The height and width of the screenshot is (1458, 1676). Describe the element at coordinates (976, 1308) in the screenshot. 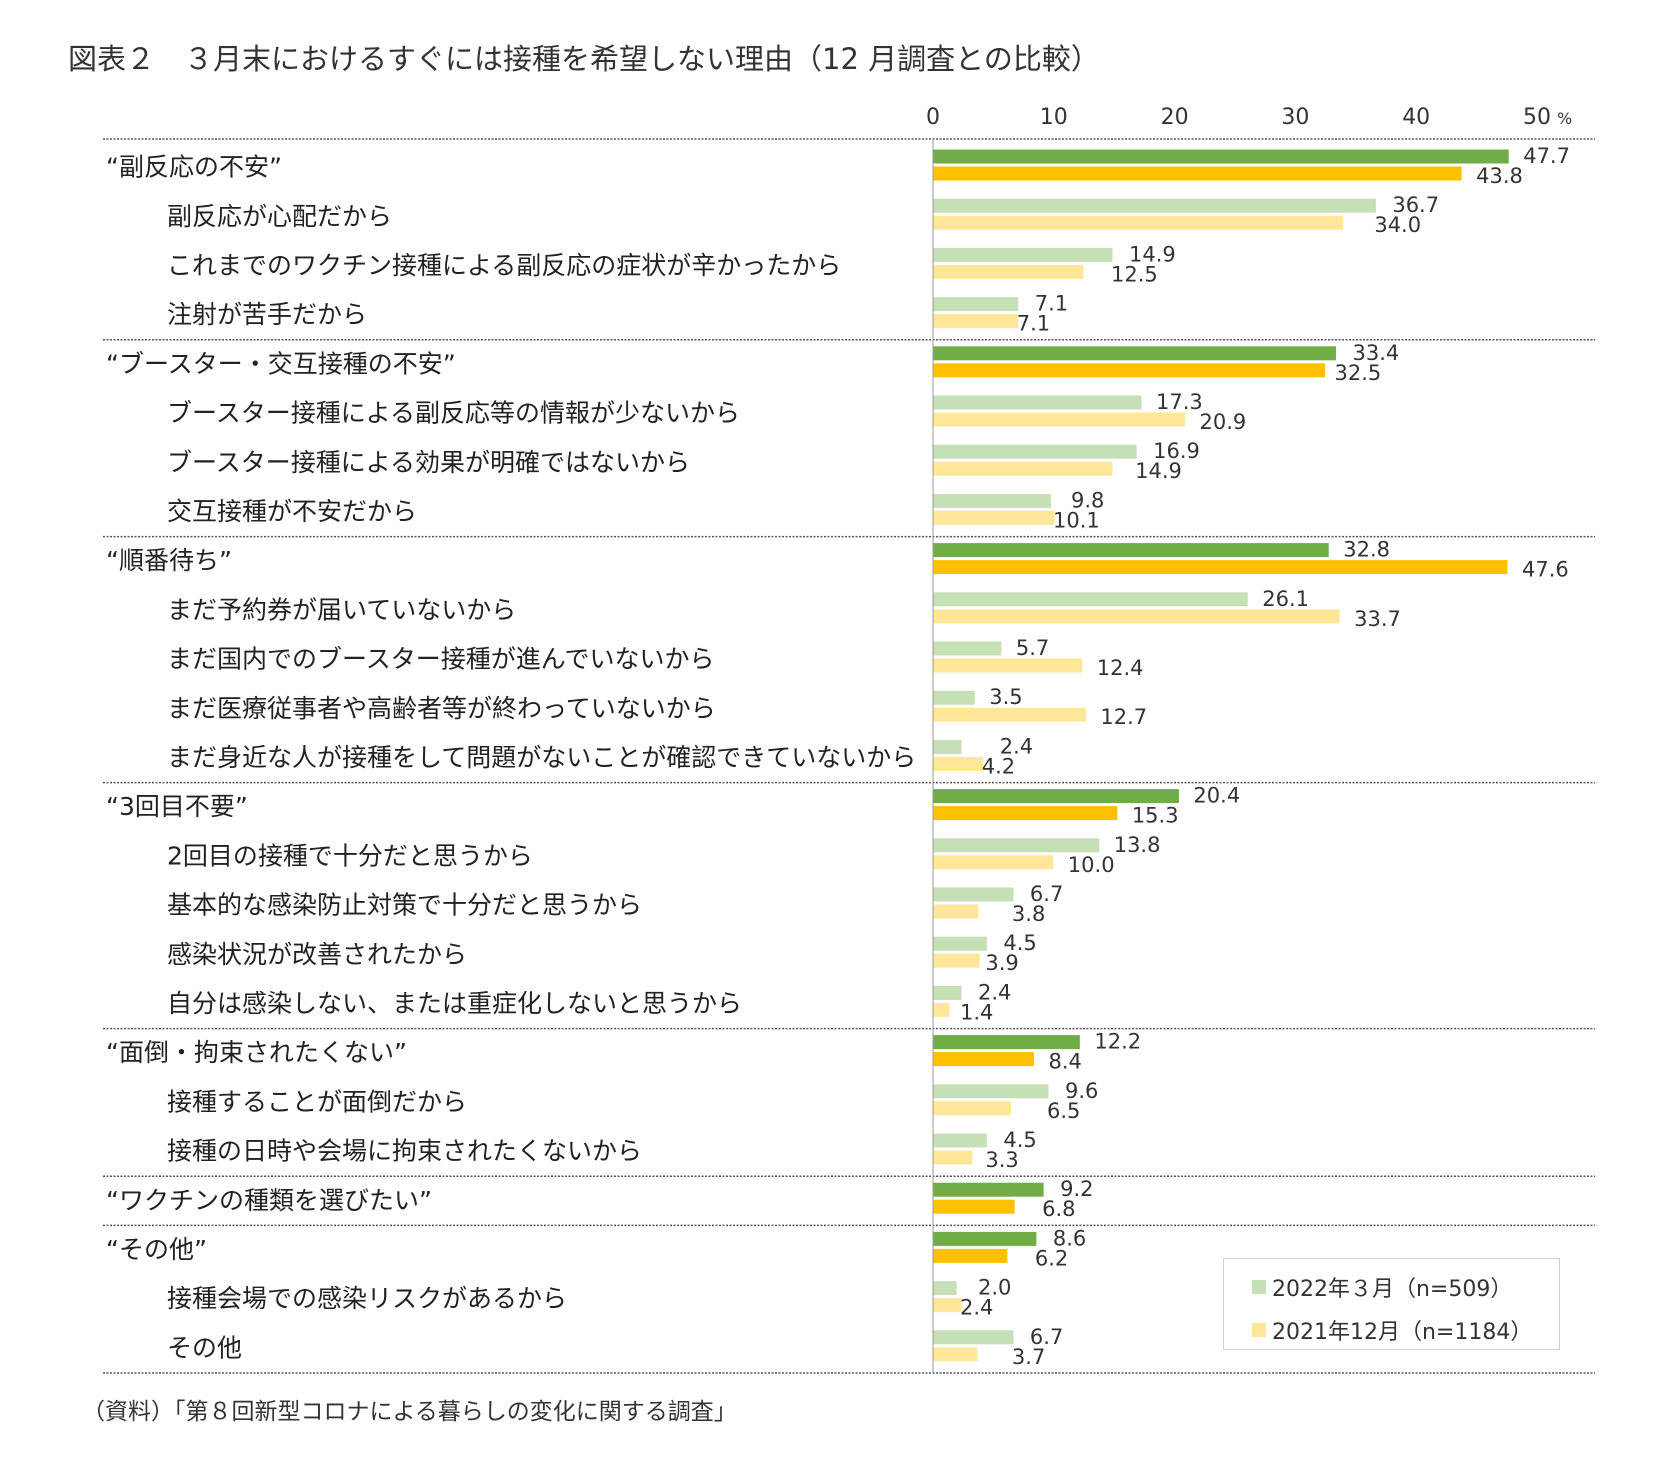

I see `data-label-2021-december: 2.4` at that location.